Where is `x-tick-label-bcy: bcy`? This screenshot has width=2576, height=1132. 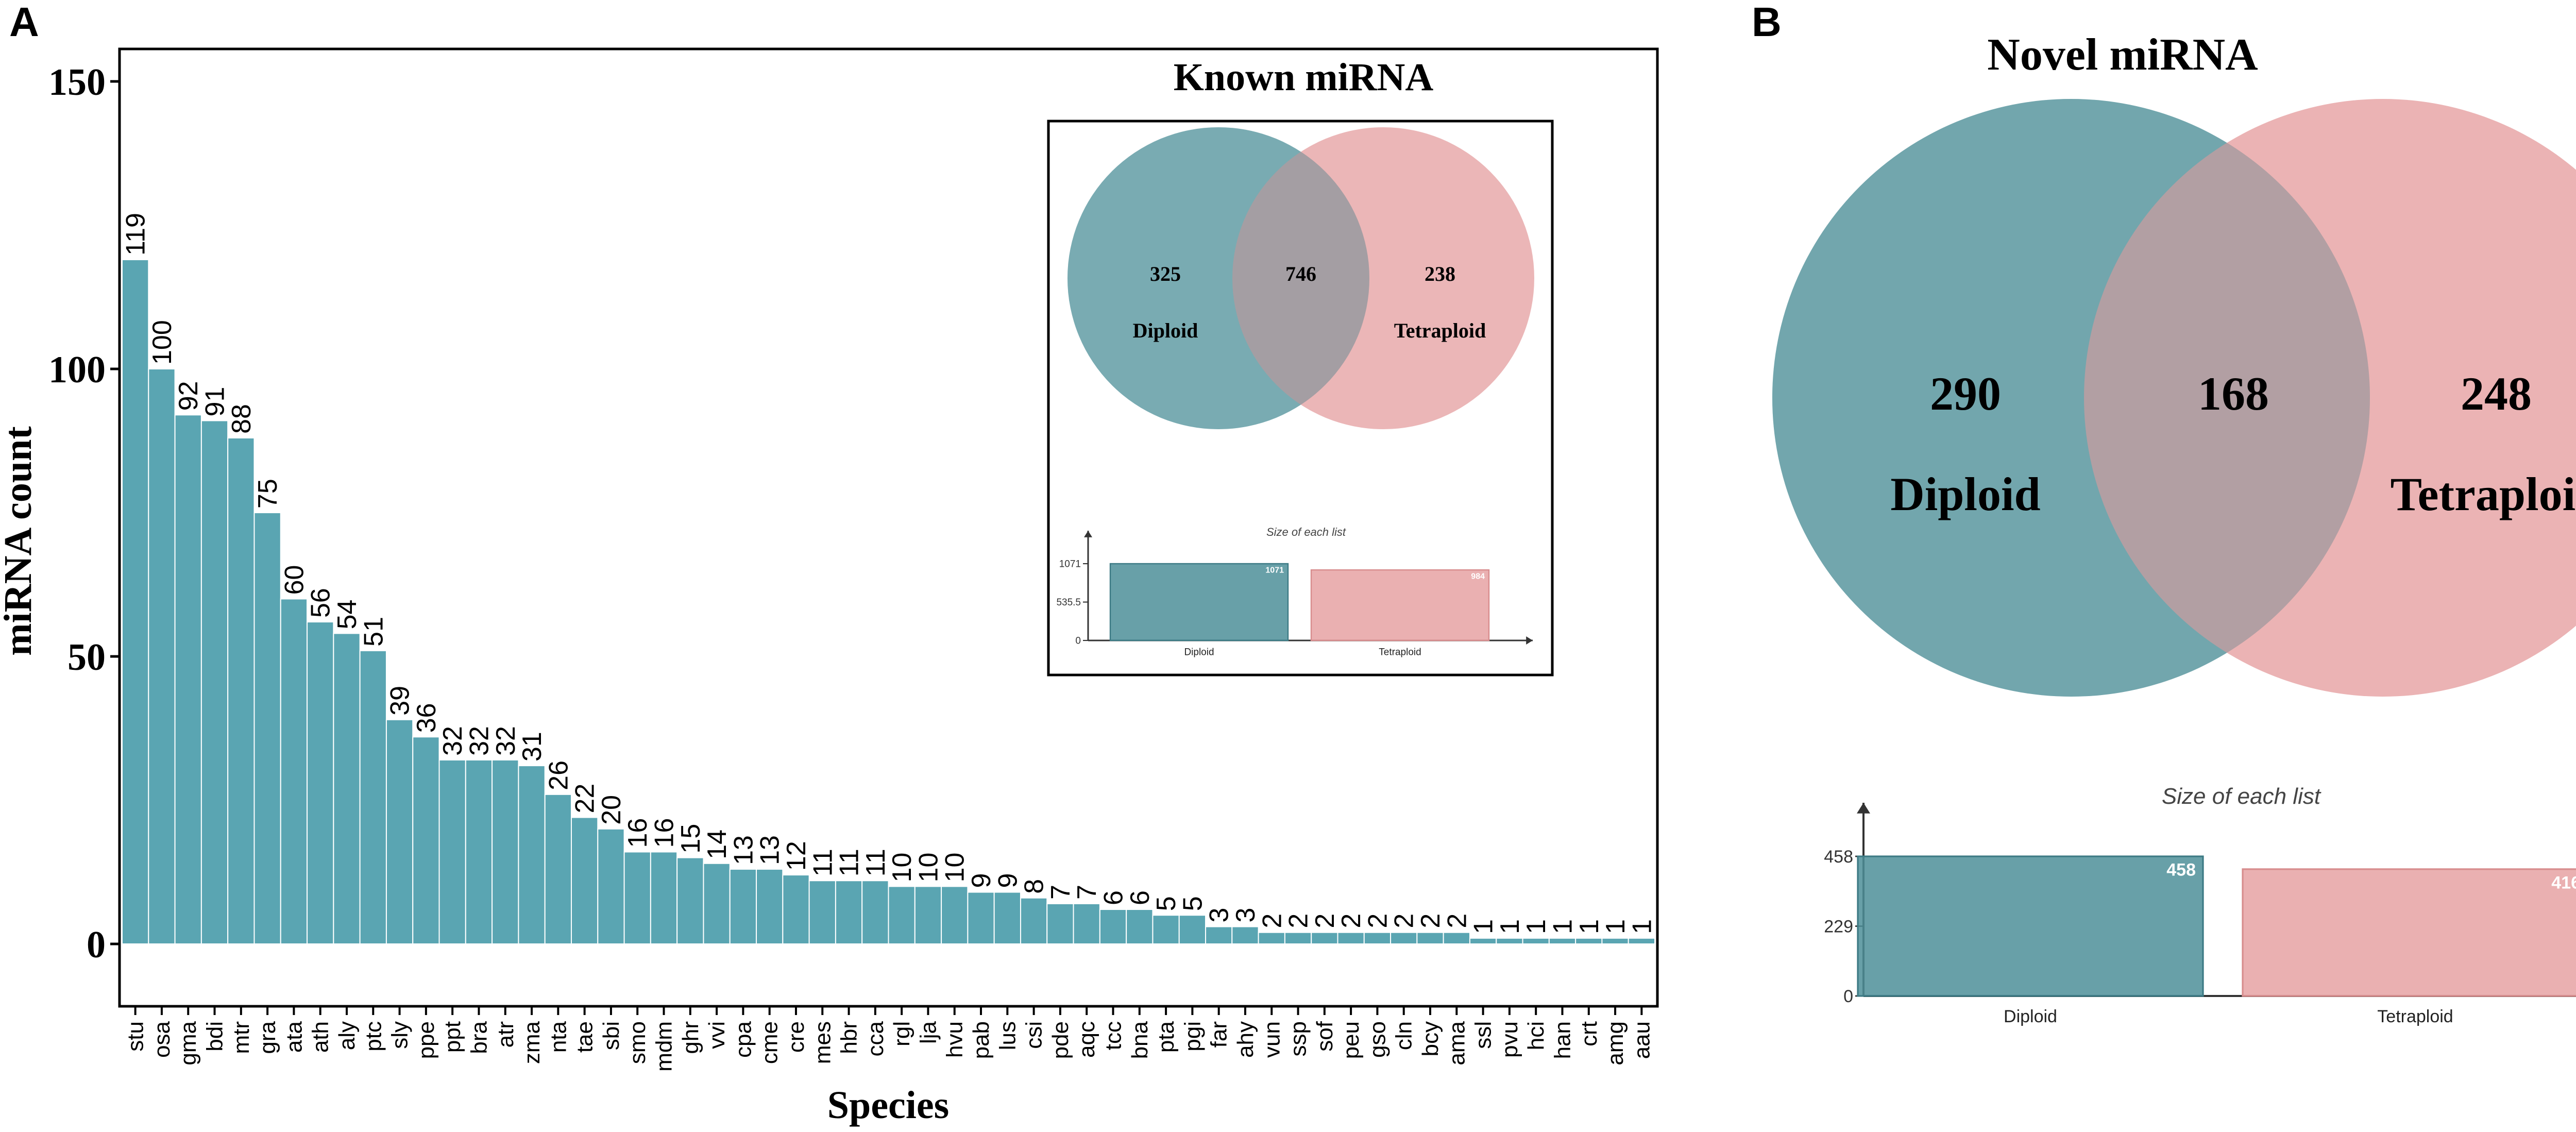 x-tick-label-bcy: bcy is located at coordinates (1430, 1038).